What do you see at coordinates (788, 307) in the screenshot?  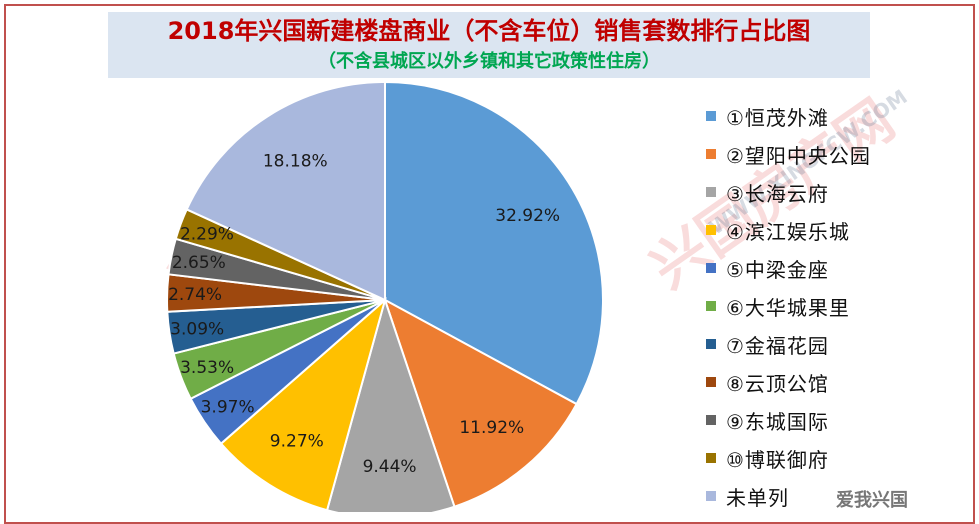 I see `legend-label: ⑥大华城果里` at bounding box center [788, 307].